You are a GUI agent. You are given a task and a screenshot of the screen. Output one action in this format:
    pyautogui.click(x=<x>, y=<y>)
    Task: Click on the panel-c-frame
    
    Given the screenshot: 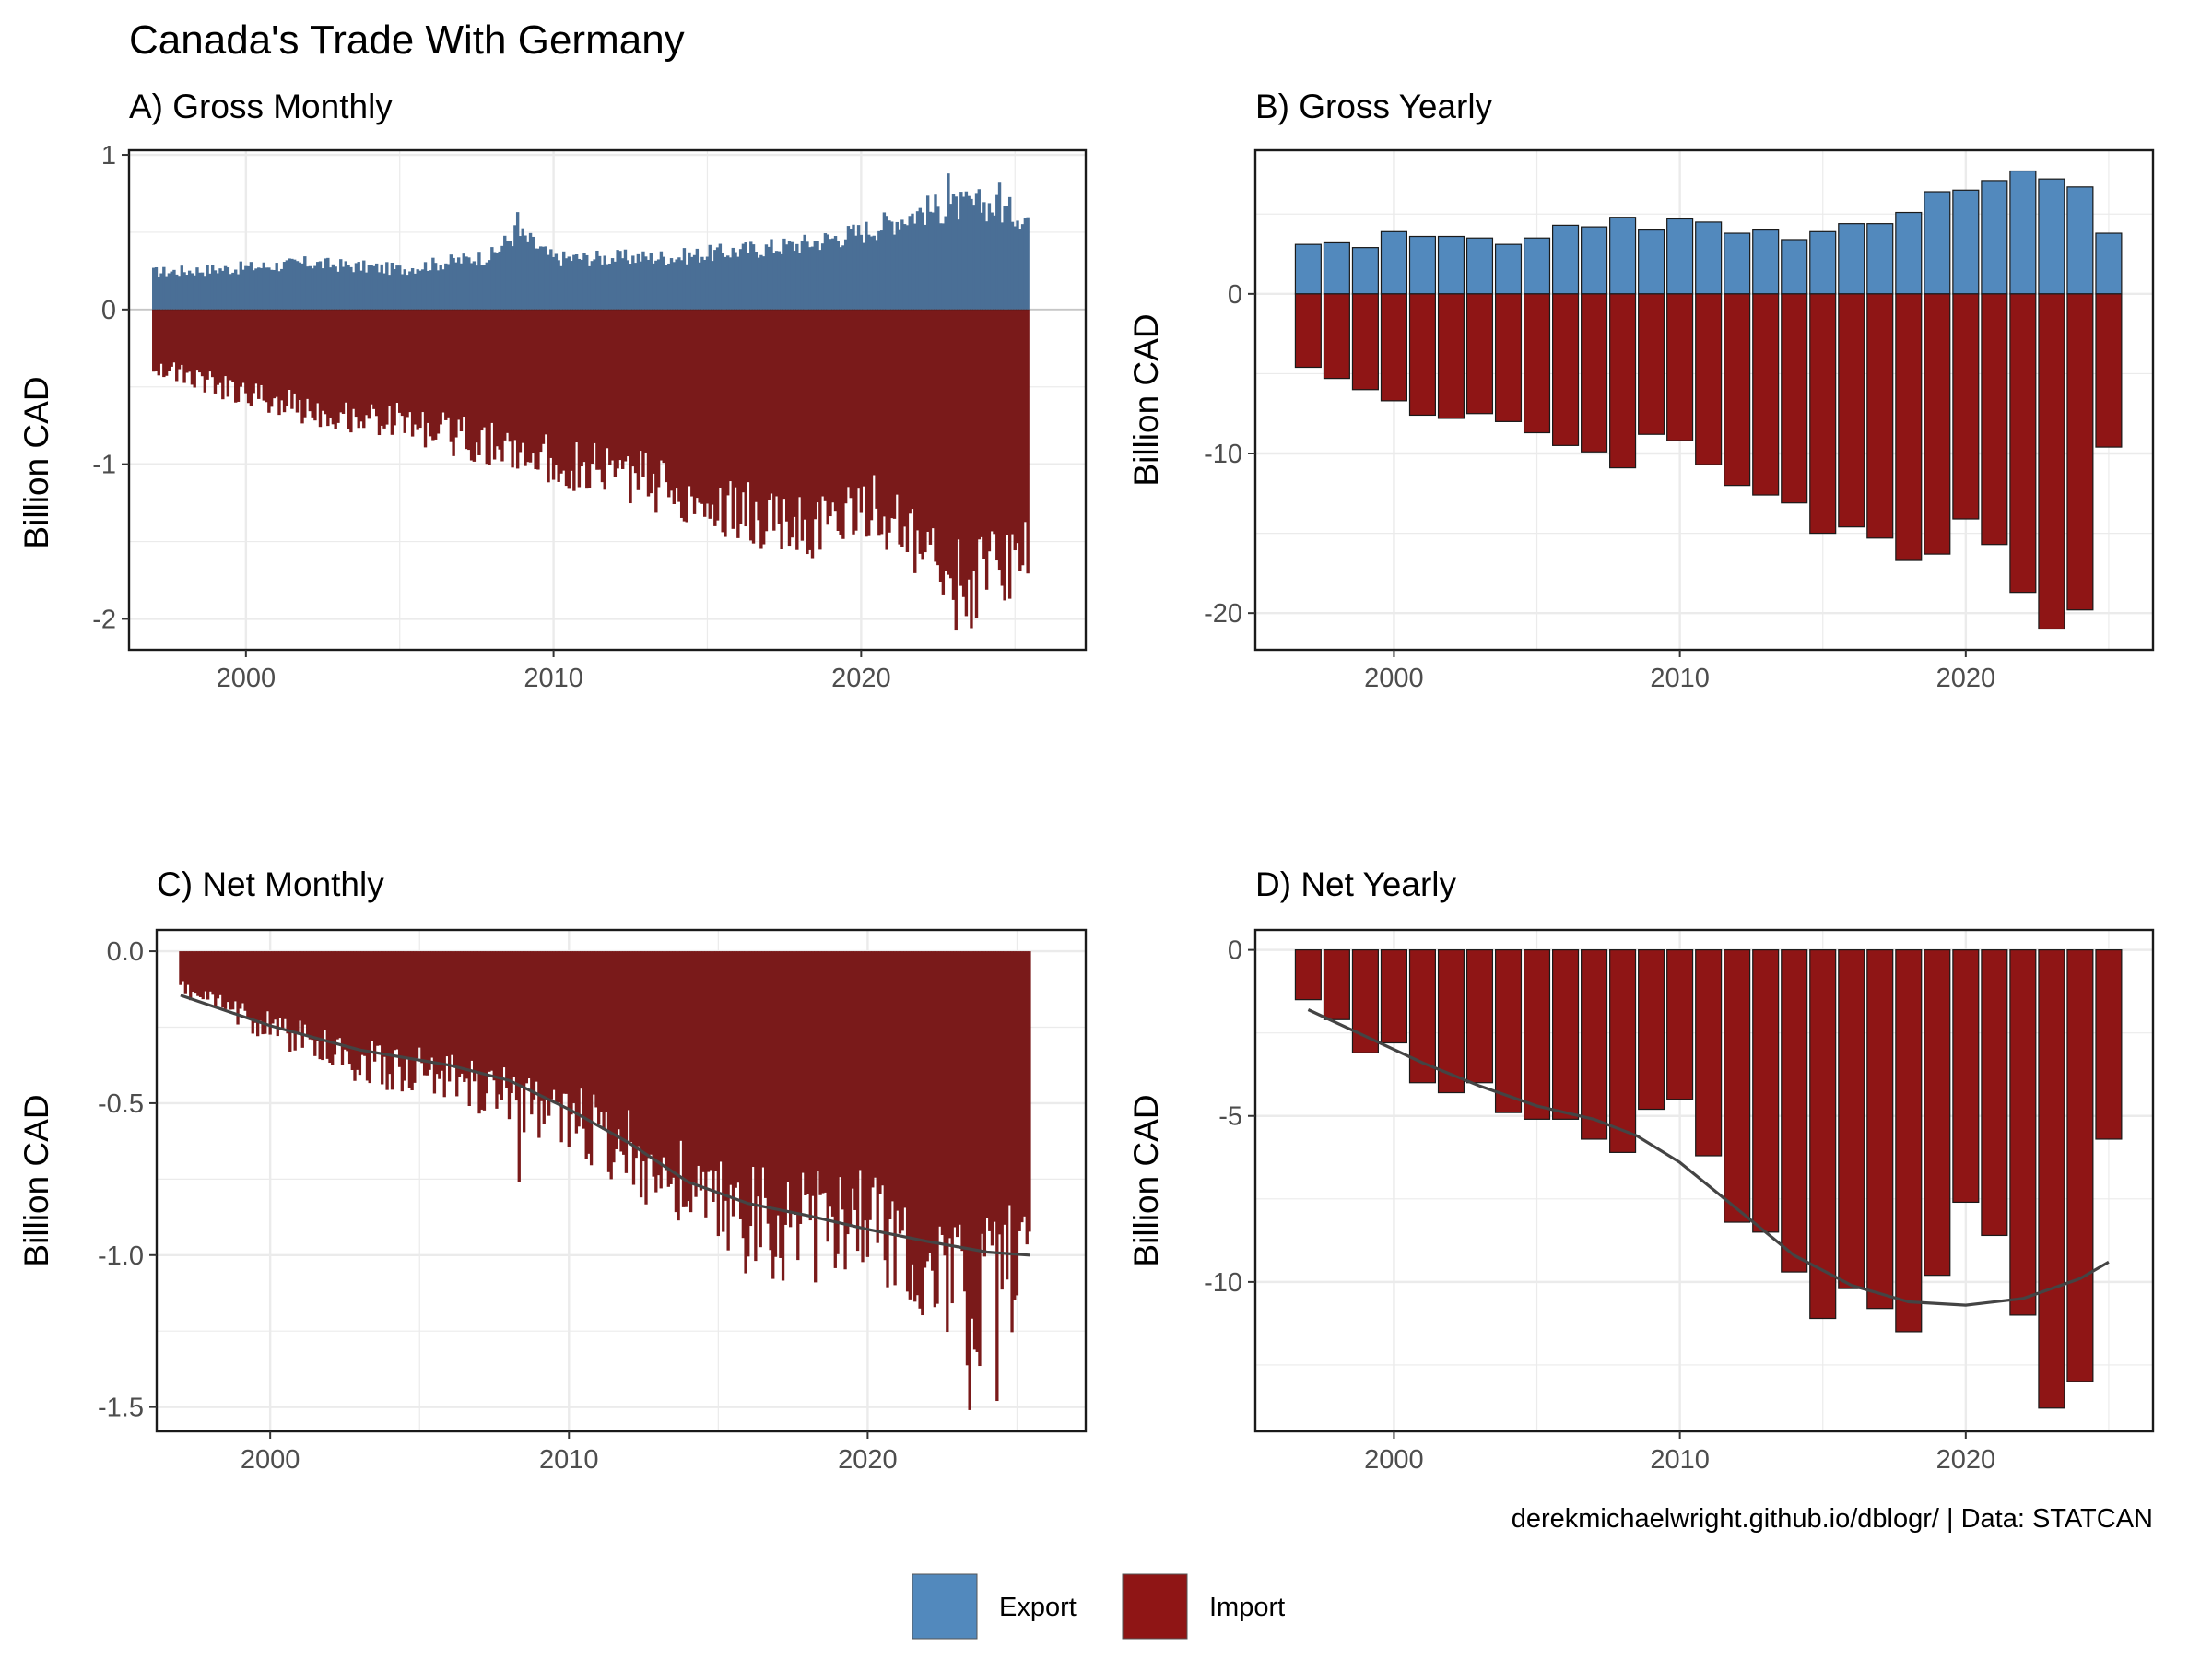 What is the action you would take?
    pyautogui.click(x=621, y=1180)
    